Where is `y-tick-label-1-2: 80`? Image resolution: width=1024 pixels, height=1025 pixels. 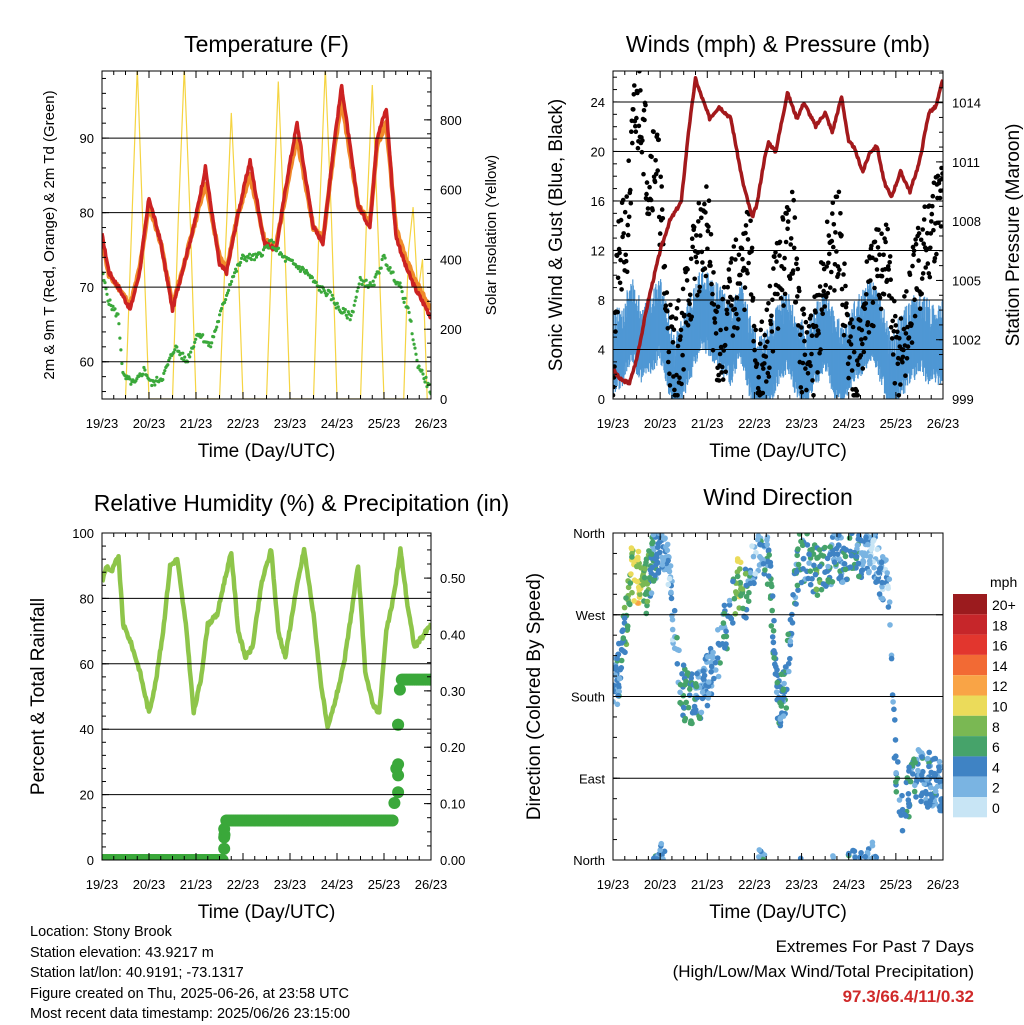
y-tick-label-1-2: 80 is located at coordinates (87, 213).